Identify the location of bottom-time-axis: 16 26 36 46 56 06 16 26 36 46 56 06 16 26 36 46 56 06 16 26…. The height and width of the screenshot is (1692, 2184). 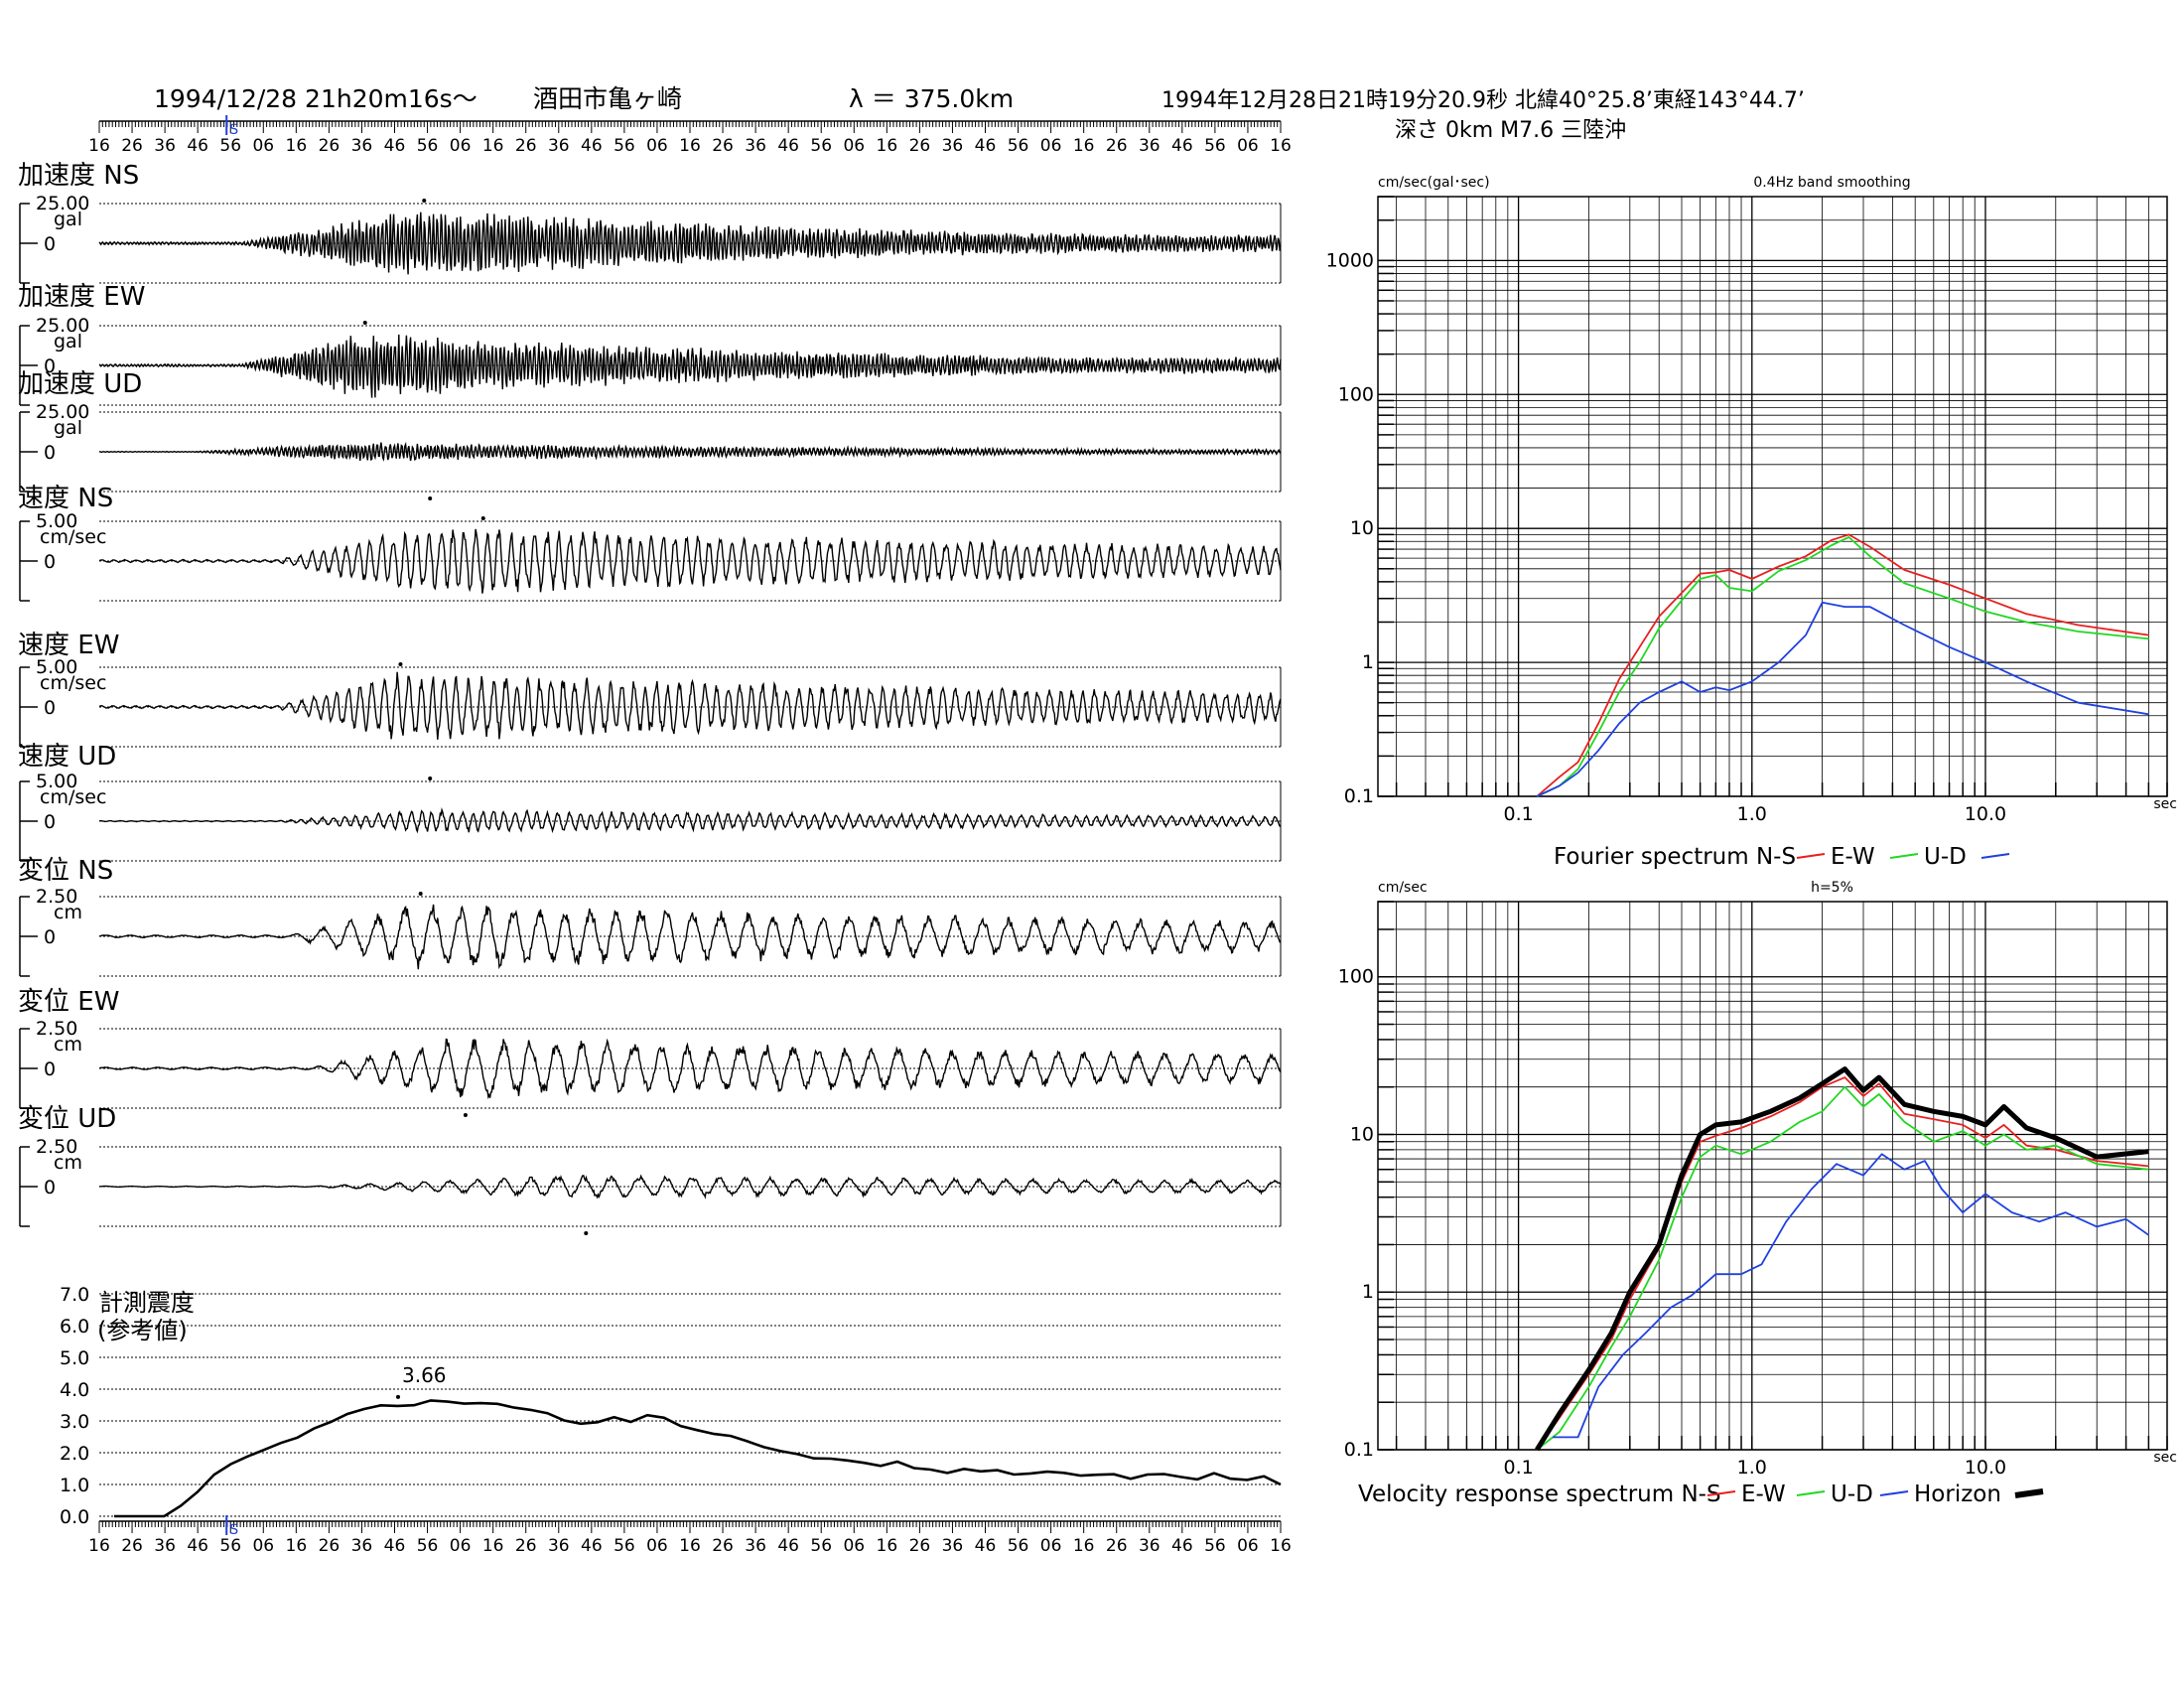
(690, 1535).